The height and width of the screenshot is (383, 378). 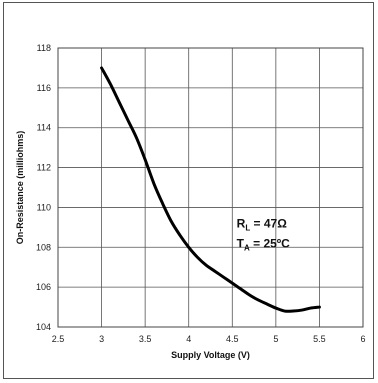 I want to click on y-tick-labels: 104 106 108 110 112 114 116 118, so click(x=43, y=187).